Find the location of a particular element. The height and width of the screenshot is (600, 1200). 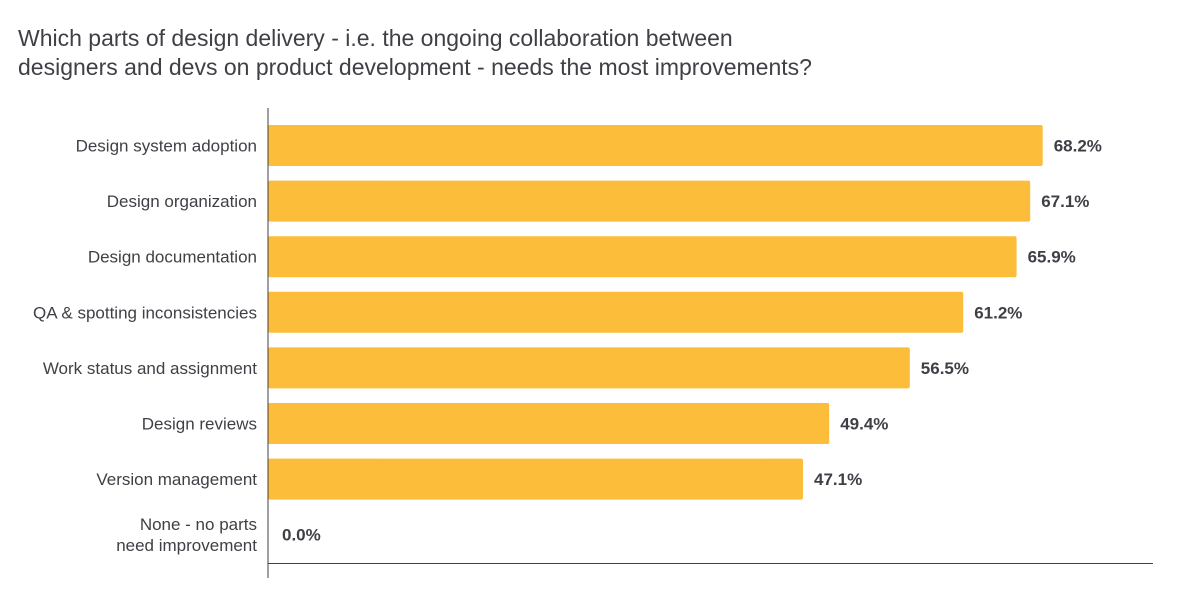

value-label-2: 65.9% is located at coordinates (1052, 257).